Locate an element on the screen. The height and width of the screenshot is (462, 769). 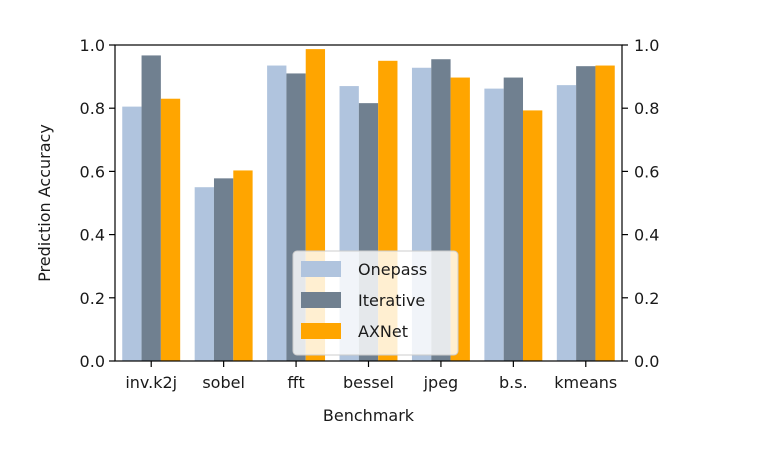
bar-iterative-invk2j is located at coordinates (151, 208).